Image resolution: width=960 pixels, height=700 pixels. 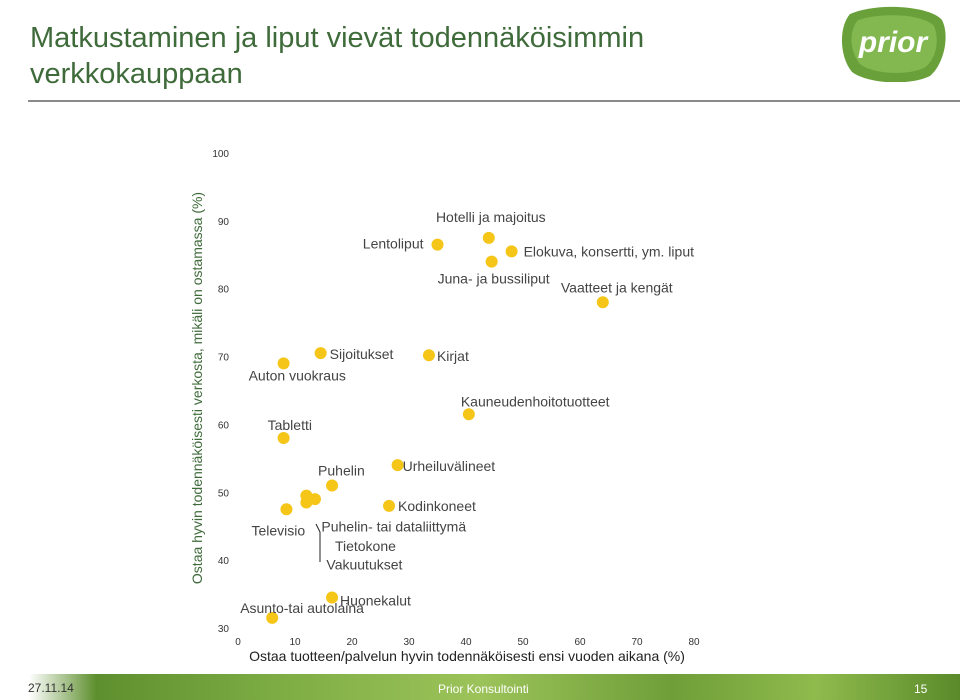 What do you see at coordinates (393, 244) in the screenshot?
I see `data-point-label: Lentoliput` at bounding box center [393, 244].